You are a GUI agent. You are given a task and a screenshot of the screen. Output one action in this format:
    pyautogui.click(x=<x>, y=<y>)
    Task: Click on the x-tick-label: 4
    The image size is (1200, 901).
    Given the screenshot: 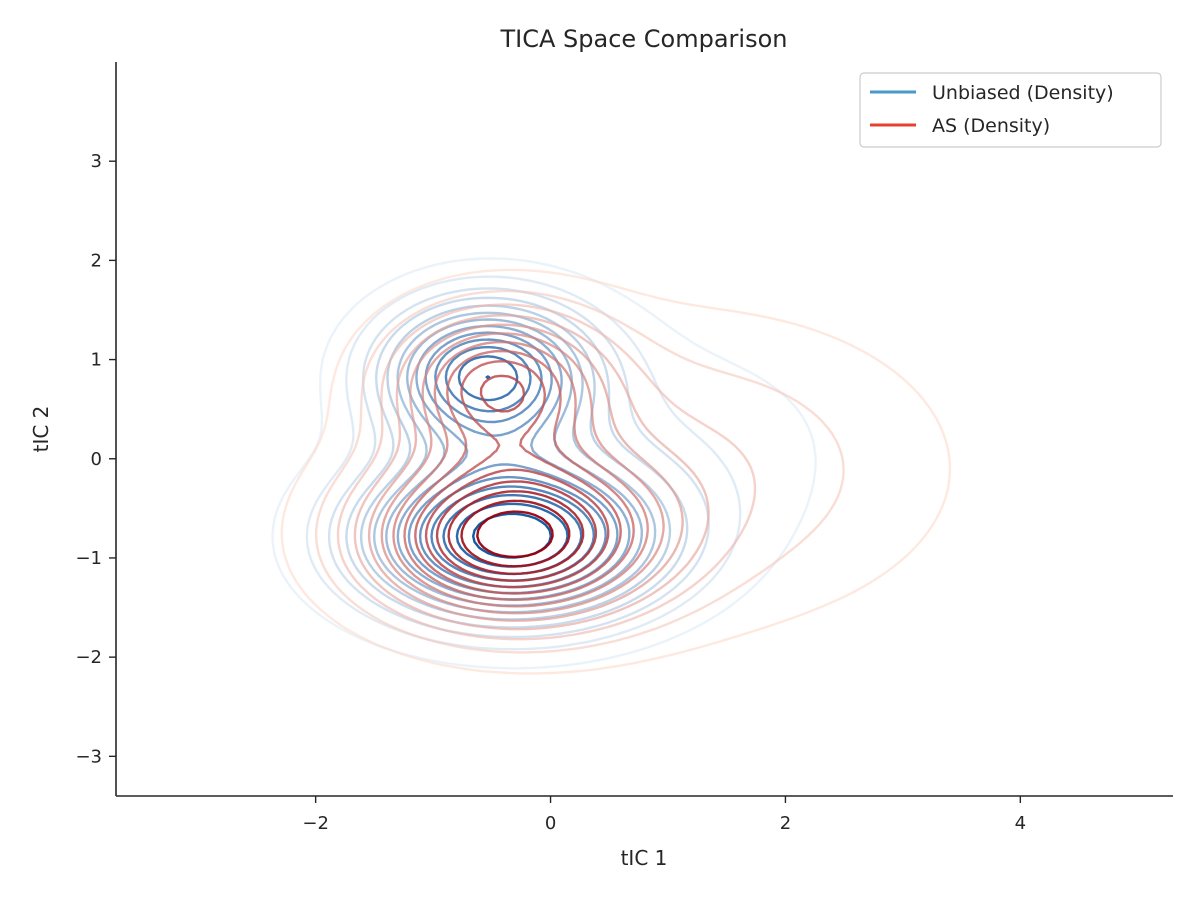 What is the action you would take?
    pyautogui.click(x=1020, y=823)
    